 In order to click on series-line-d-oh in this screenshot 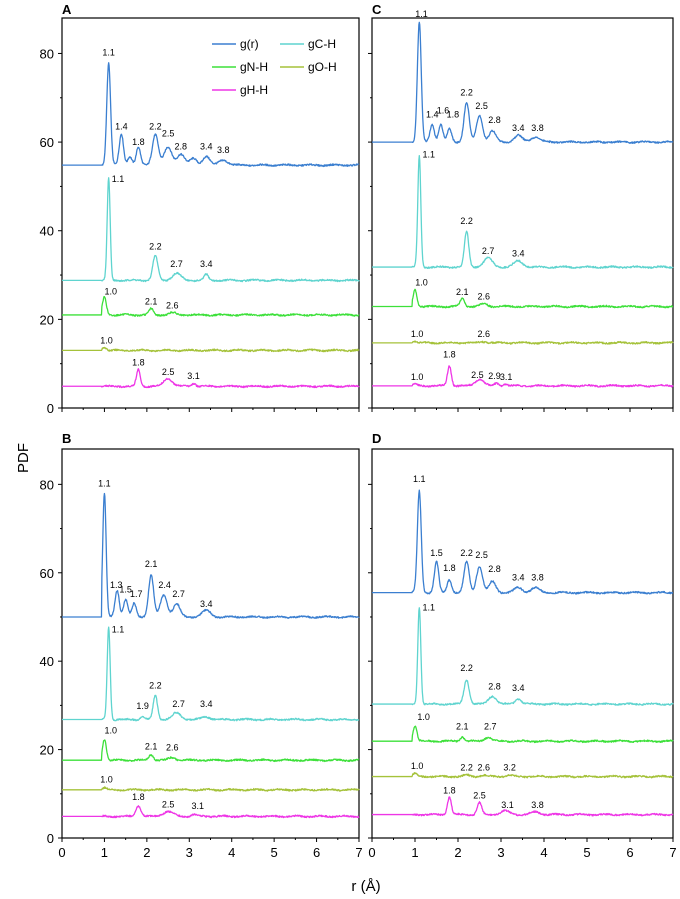, I will do `click(522, 775)`.